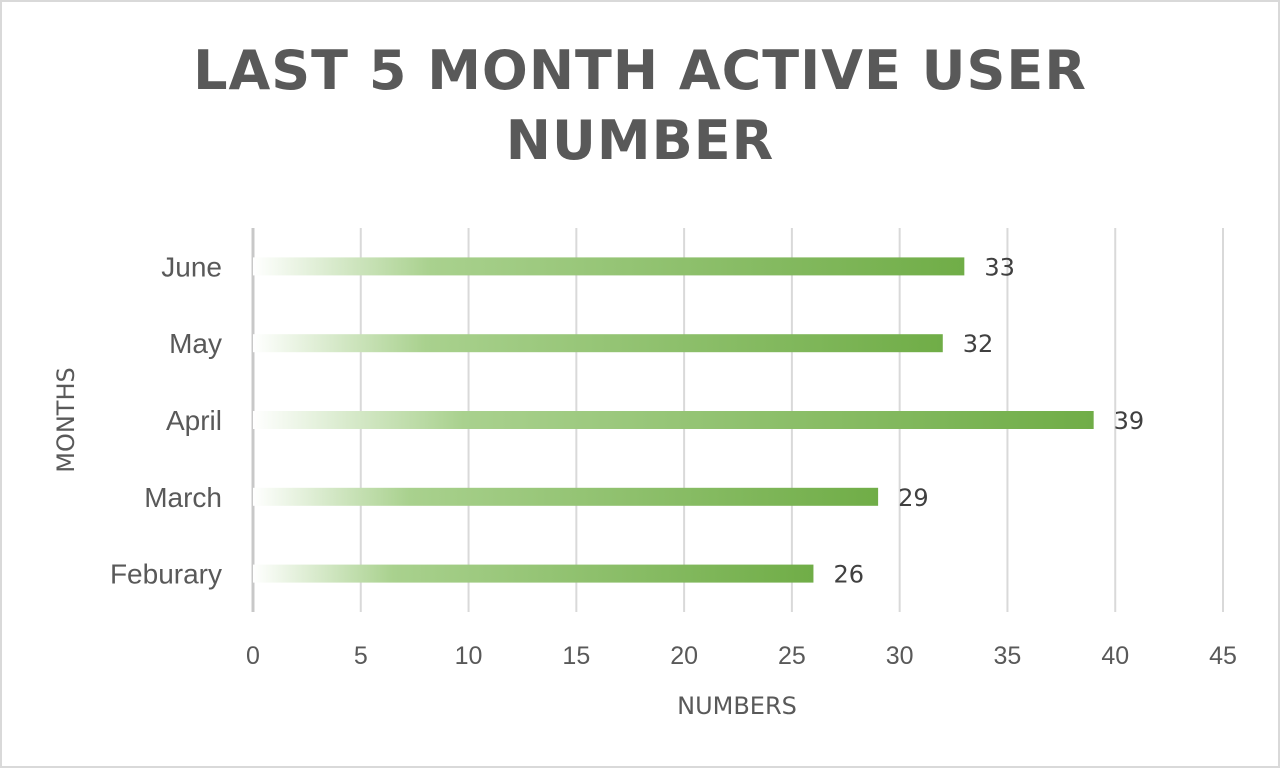 This screenshot has height=768, width=1280. What do you see at coordinates (741, 656) in the screenshot?
I see `x-tick-labels: 0 5 10 15 20 25 30 35 40 45` at bounding box center [741, 656].